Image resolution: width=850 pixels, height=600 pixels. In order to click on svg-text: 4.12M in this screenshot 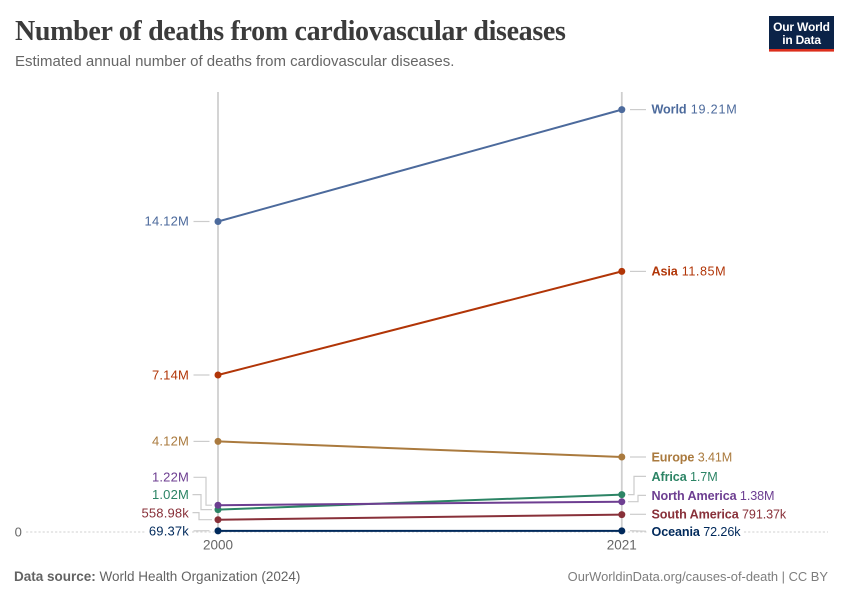, I will do `click(170, 441)`.